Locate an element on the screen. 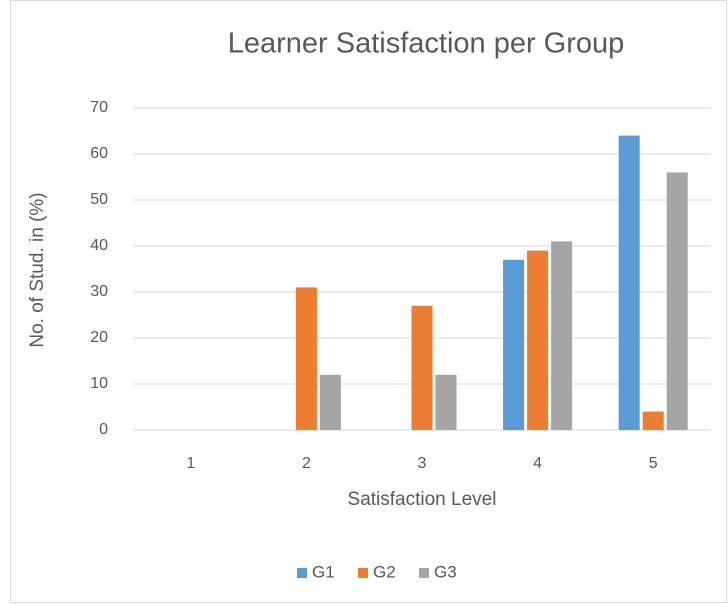 The height and width of the screenshot is (604, 728). y-tick-label: 30 is located at coordinates (99, 291).